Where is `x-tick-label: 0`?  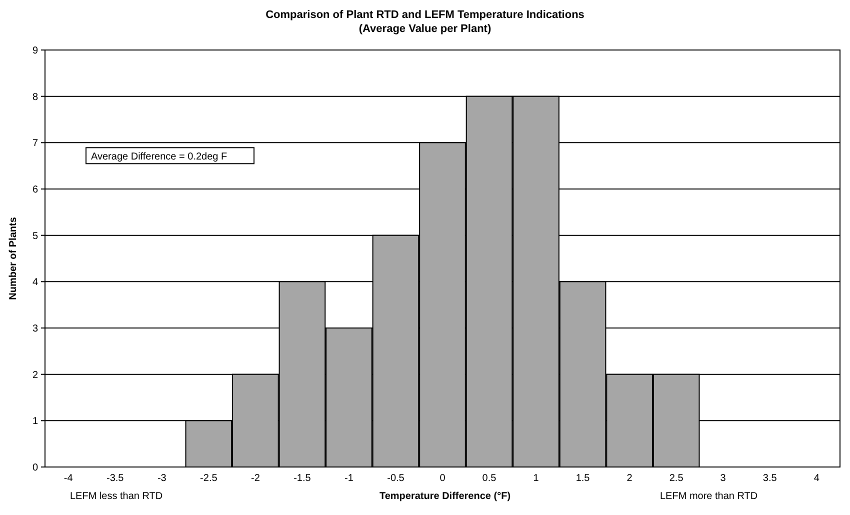 x-tick-label: 0 is located at coordinates (443, 478).